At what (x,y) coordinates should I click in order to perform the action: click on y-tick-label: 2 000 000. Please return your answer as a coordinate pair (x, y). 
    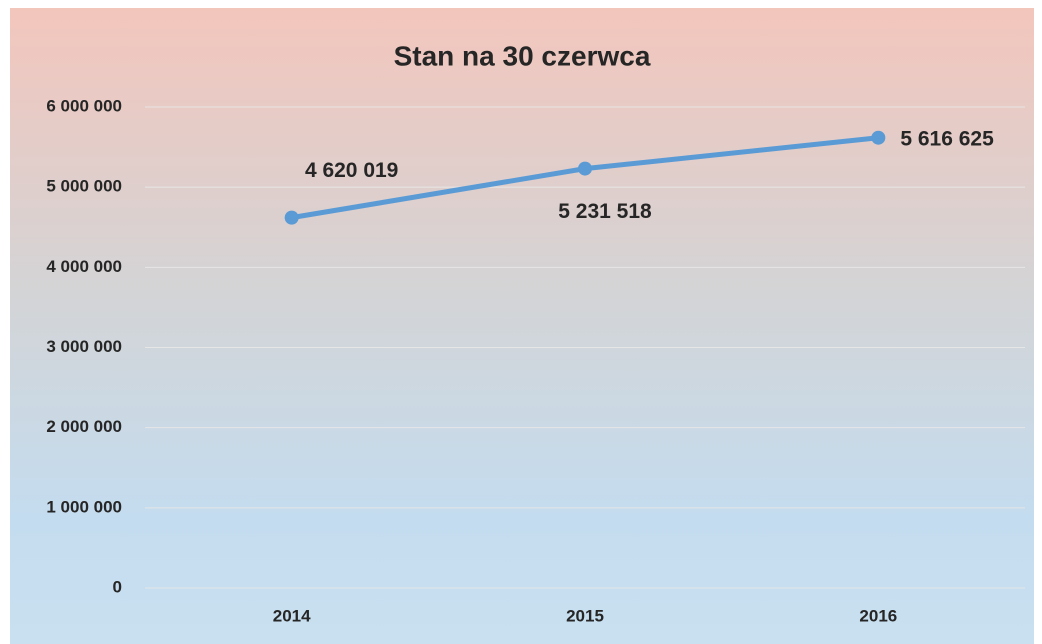
    Looking at the image, I should click on (84, 426).